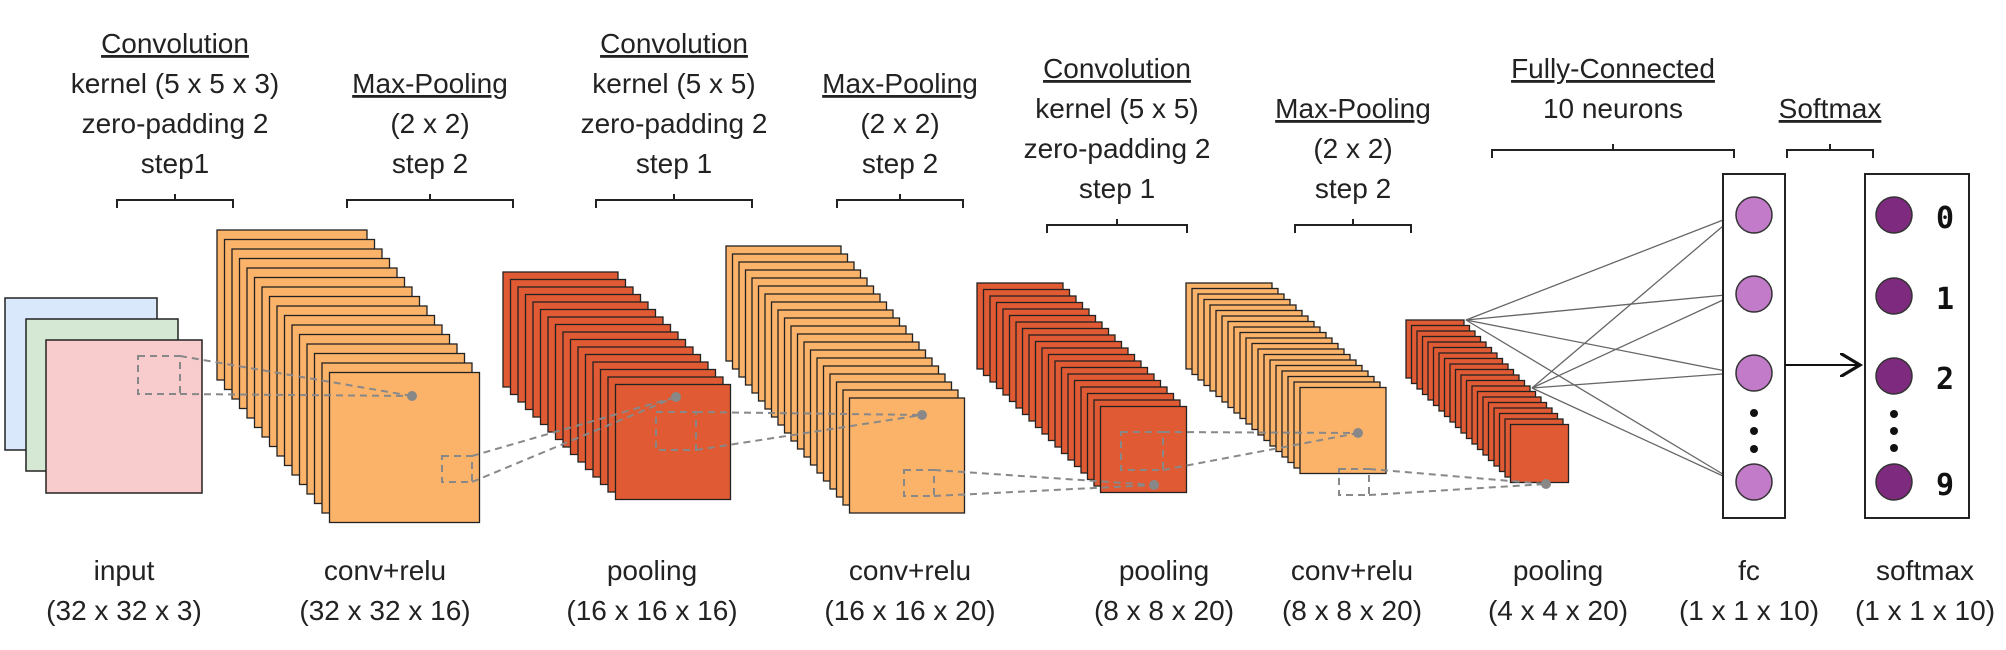 This screenshot has height=650, width=2006. I want to click on op-line: kernel (5 x 5 x 3), so click(175, 83).